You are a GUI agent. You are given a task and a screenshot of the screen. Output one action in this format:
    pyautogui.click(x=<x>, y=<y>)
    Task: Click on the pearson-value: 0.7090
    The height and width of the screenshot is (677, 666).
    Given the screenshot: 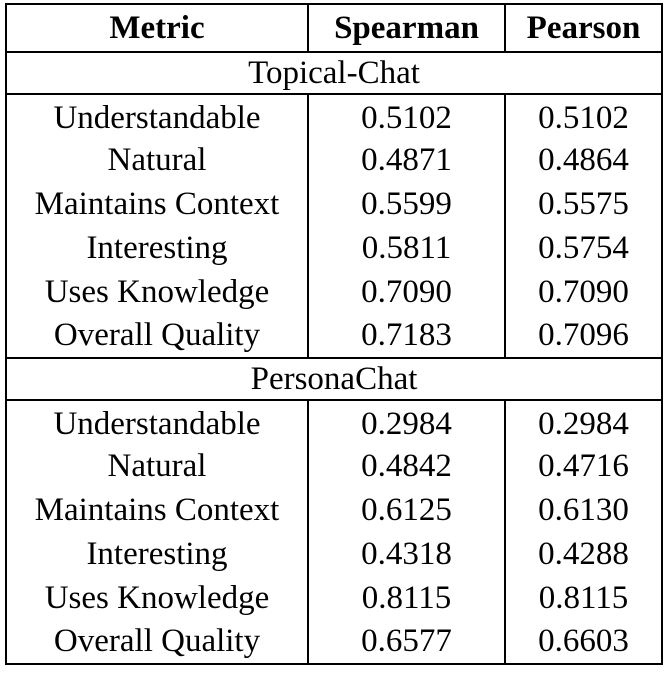 What is the action you would take?
    pyautogui.click(x=583, y=292)
    